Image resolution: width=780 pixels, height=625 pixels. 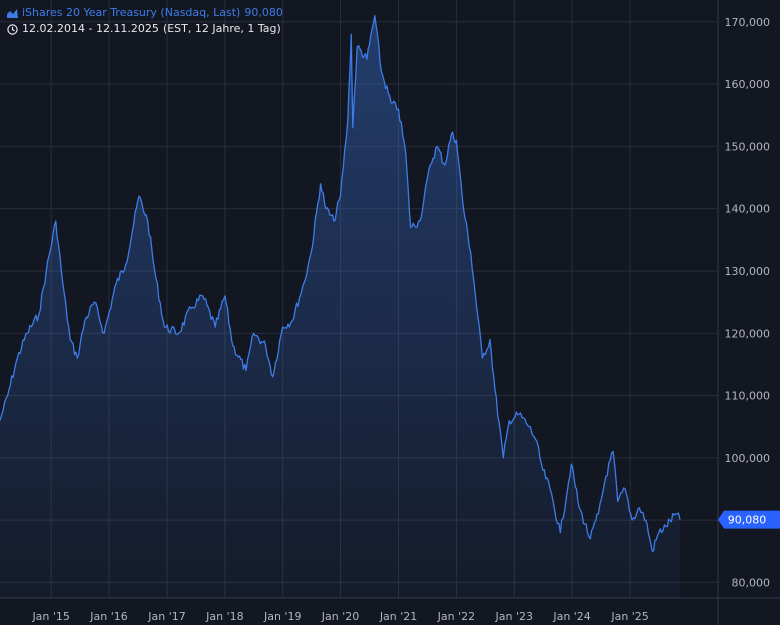 What do you see at coordinates (456, 616) in the screenshot?
I see `x-tick-label: Jan '22` at bounding box center [456, 616].